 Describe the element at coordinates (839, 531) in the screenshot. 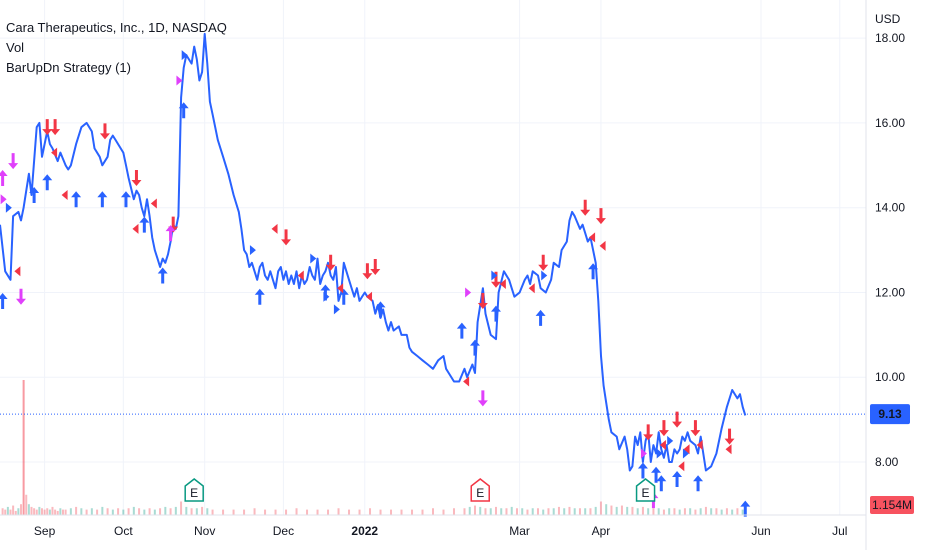

I see `time-axis-tick-label: Jul` at that location.